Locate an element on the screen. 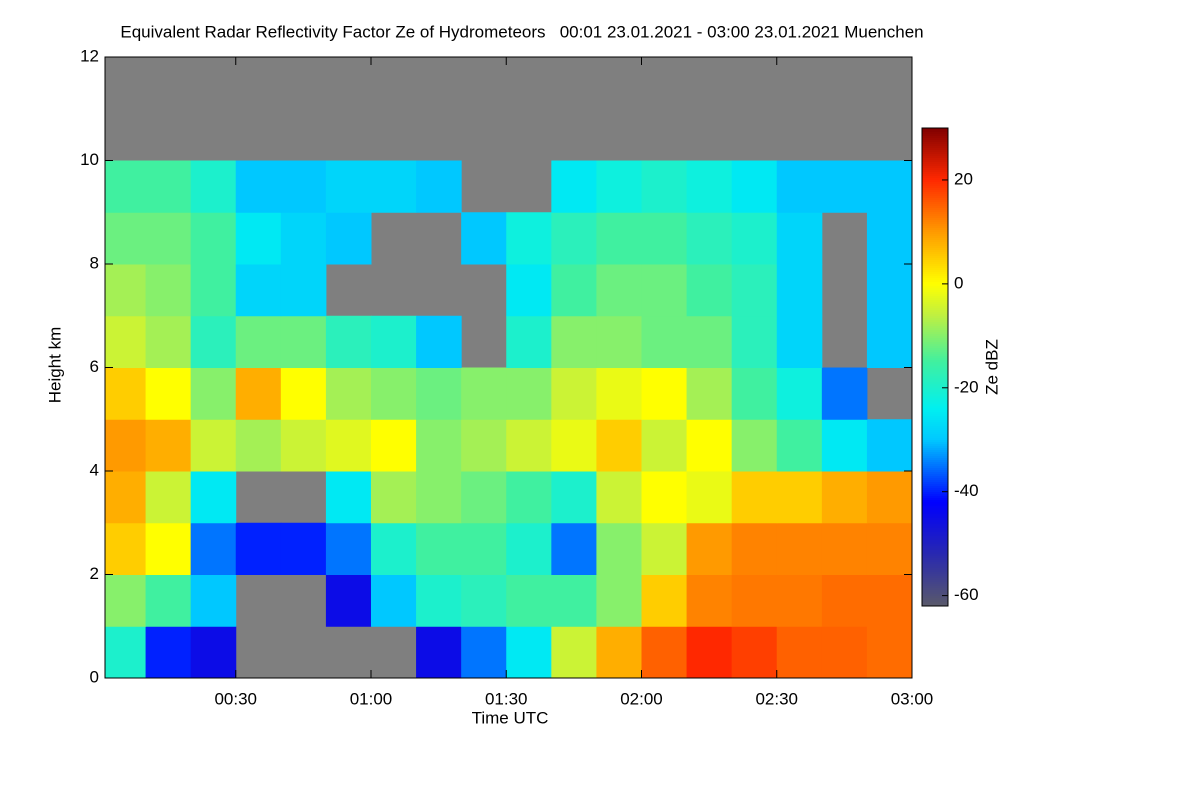 Image resolution: width=1200 pixels, height=800 pixels. colorbar-tick-label: 0 is located at coordinates (958, 282).